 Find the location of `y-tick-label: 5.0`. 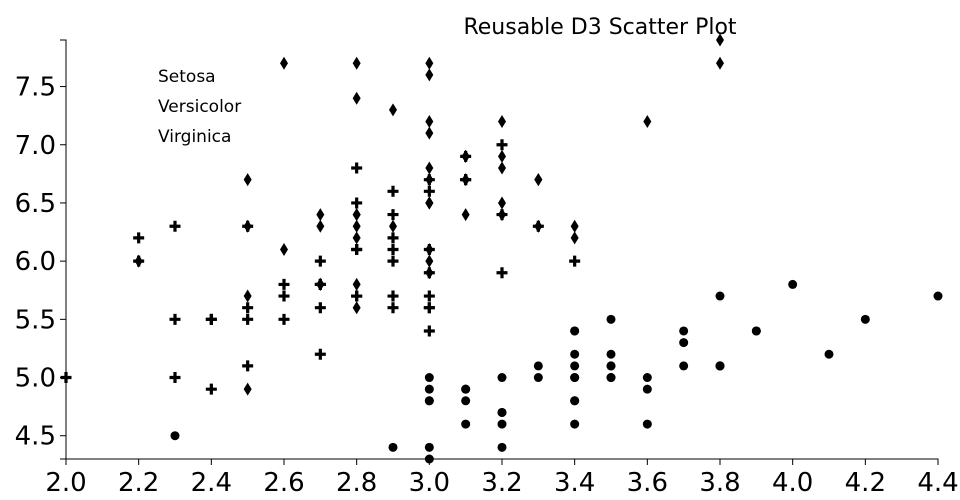

y-tick-label: 5.0 is located at coordinates (35, 379).